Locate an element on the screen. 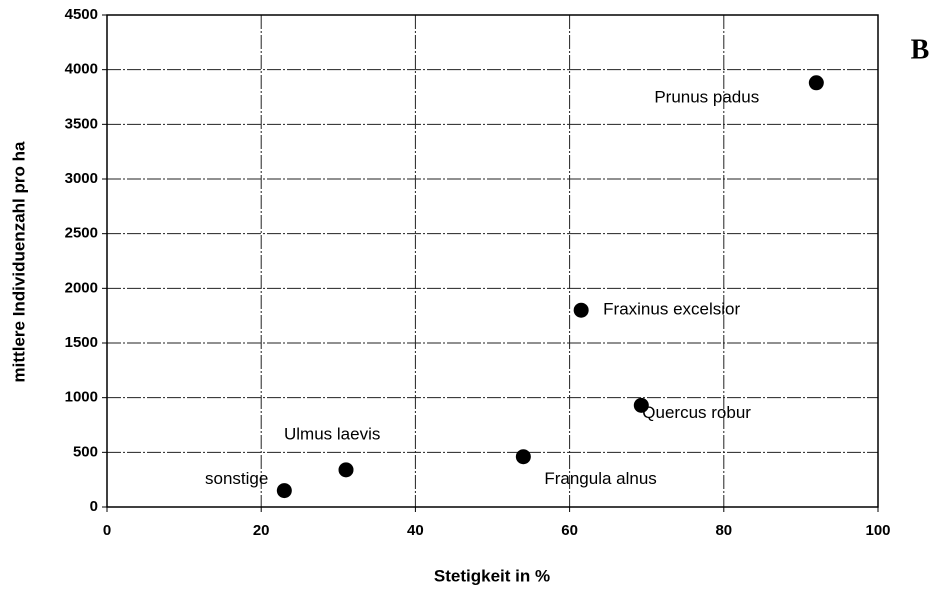 The width and height of the screenshot is (941, 590). point-label: Frangula alnus is located at coordinates (600, 478).